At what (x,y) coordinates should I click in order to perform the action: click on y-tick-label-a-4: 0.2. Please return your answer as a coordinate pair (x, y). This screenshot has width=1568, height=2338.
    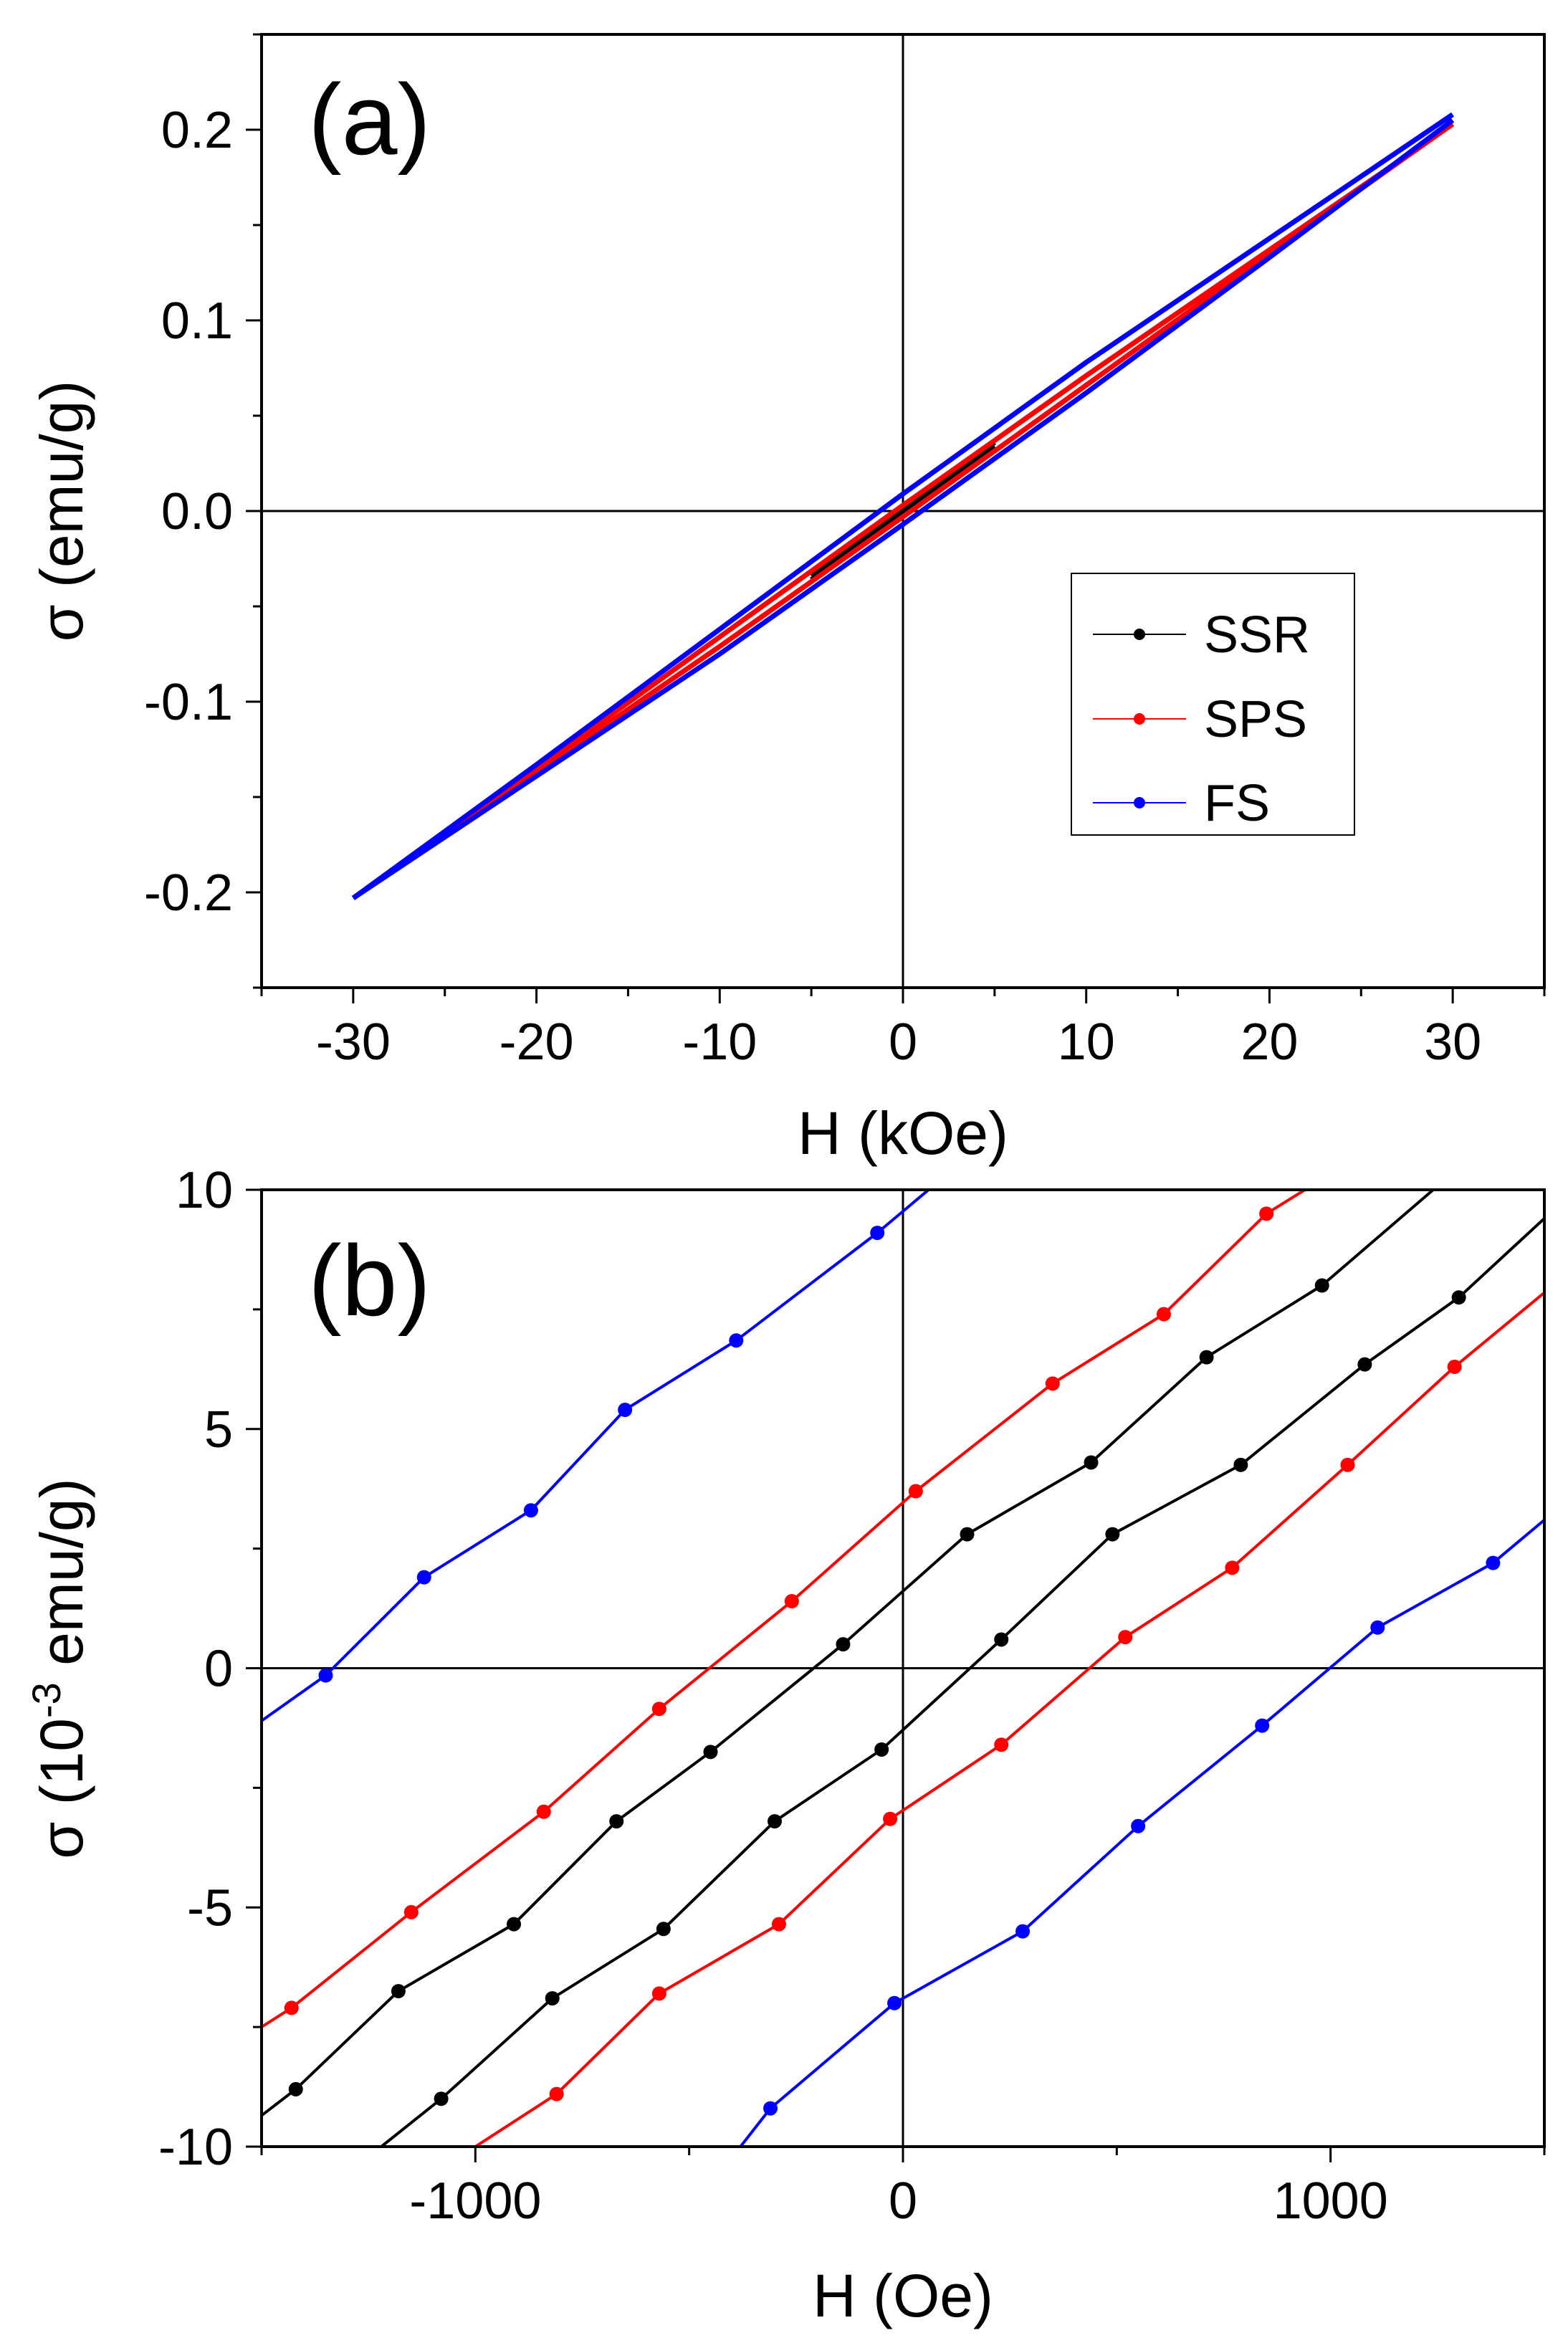
    Looking at the image, I should click on (197, 130).